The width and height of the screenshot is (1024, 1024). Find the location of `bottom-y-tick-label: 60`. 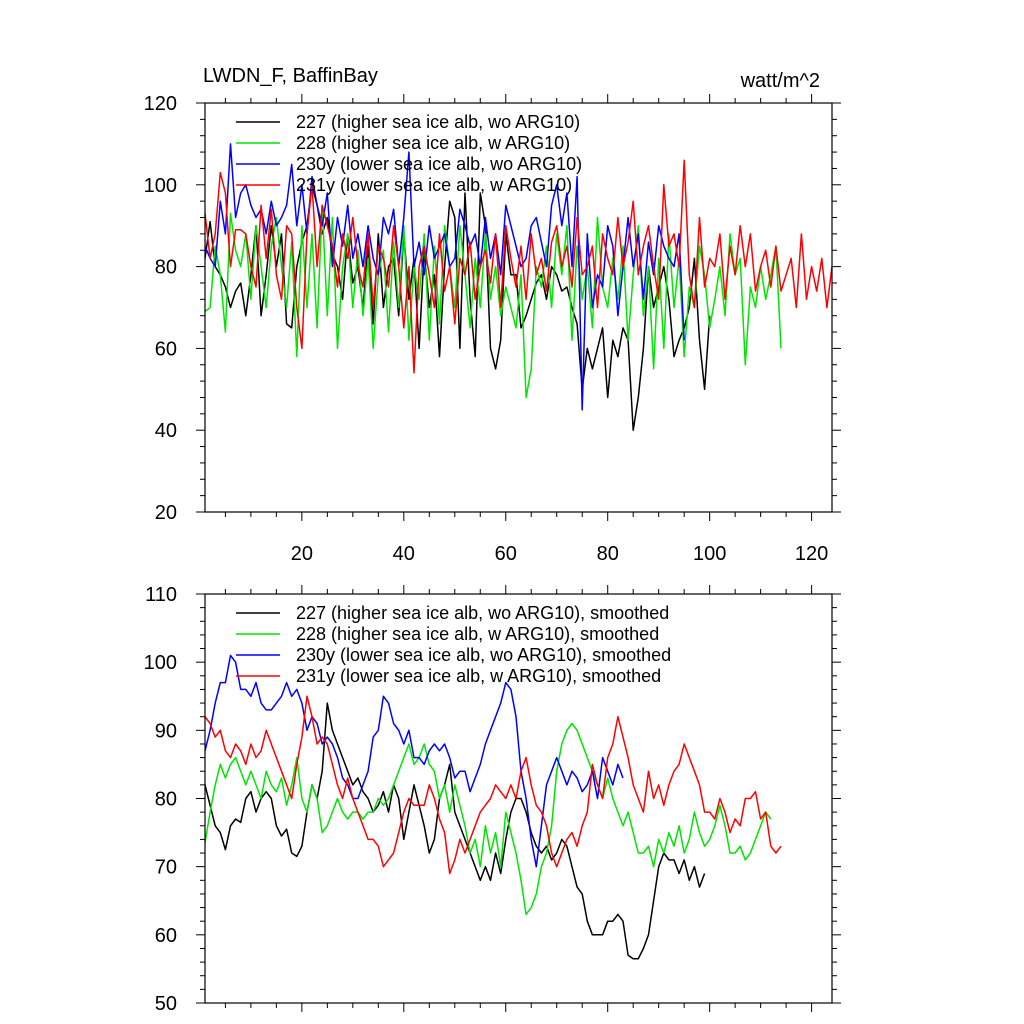

bottom-y-tick-label: 60 is located at coordinates (166, 936).